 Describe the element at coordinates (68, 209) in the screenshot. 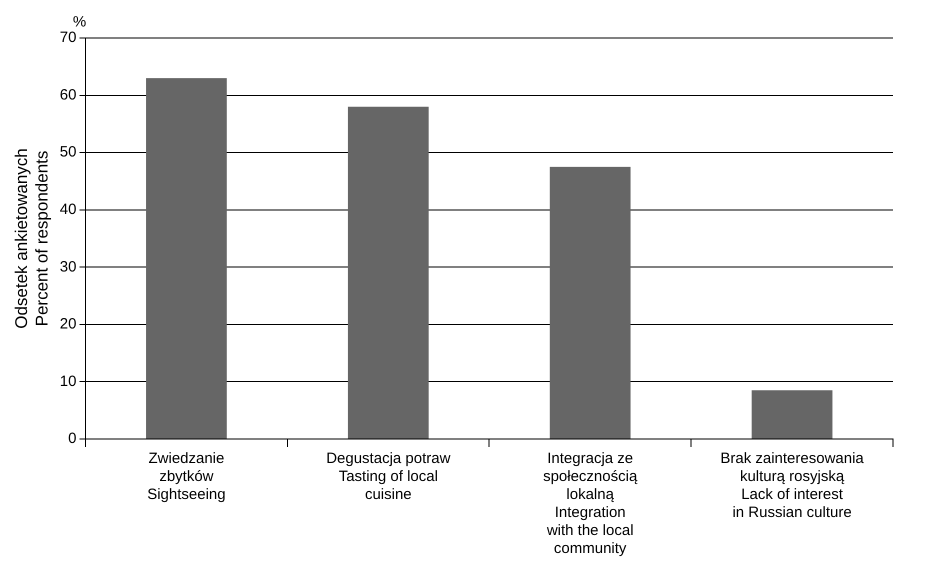

I see `y-tick-label: 40` at that location.